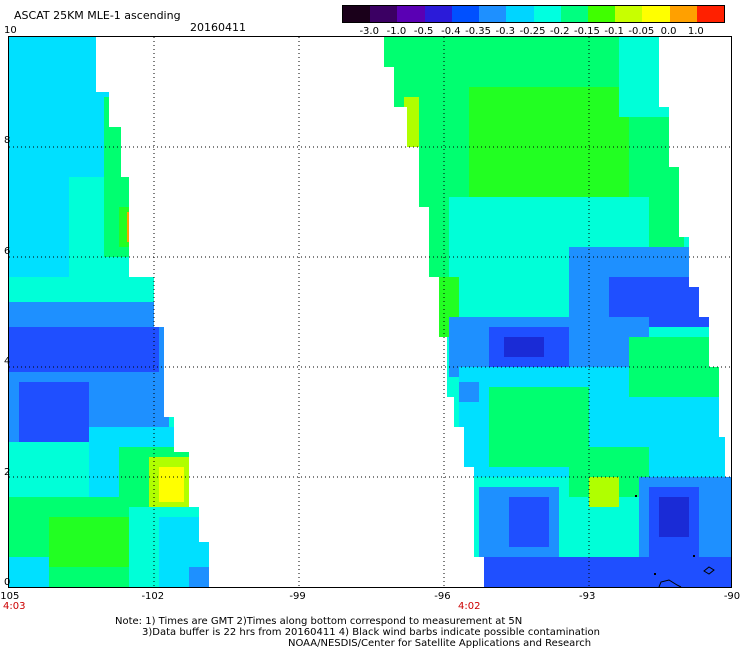 Image resolution: width=740 pixels, height=650 pixels. What do you see at coordinates (587, 596) in the screenshot?
I see `x-tick-label: -93` at bounding box center [587, 596].